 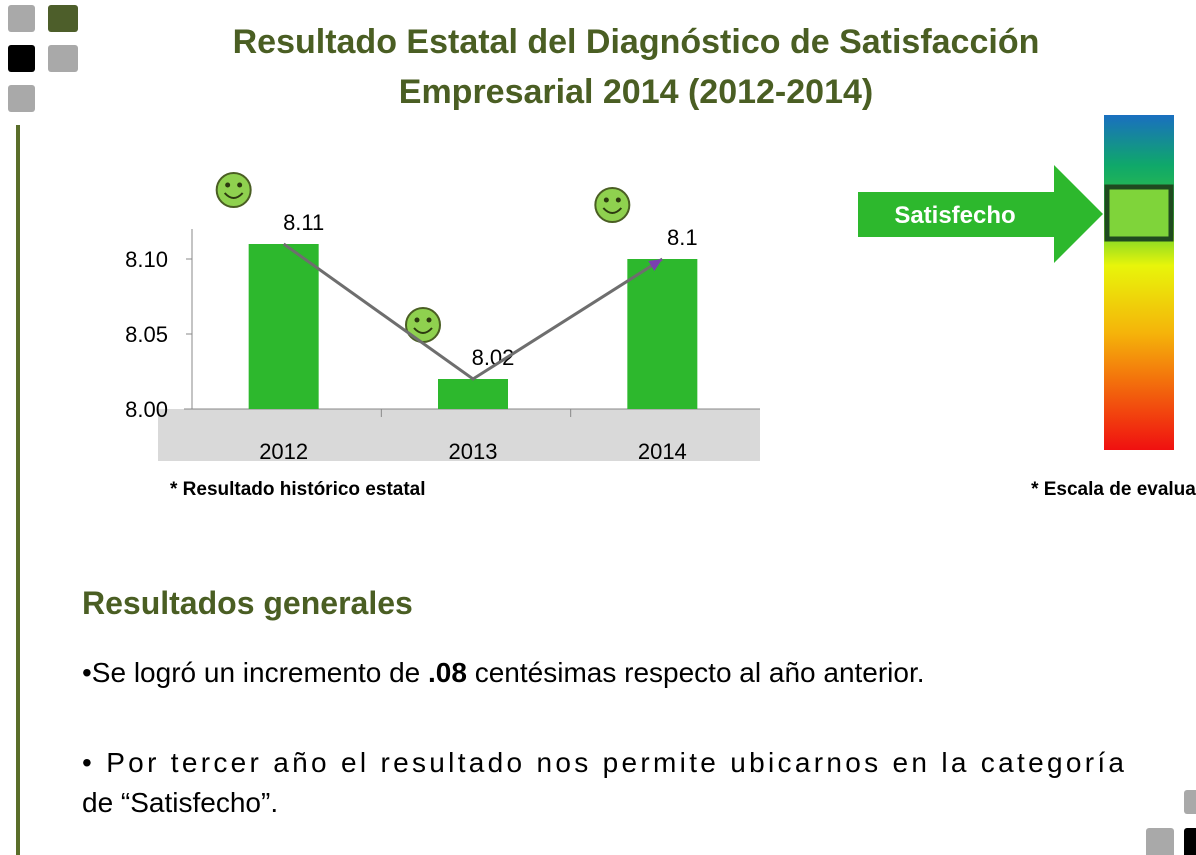 What do you see at coordinates (18, 490) in the screenshot?
I see `deco-rule` at bounding box center [18, 490].